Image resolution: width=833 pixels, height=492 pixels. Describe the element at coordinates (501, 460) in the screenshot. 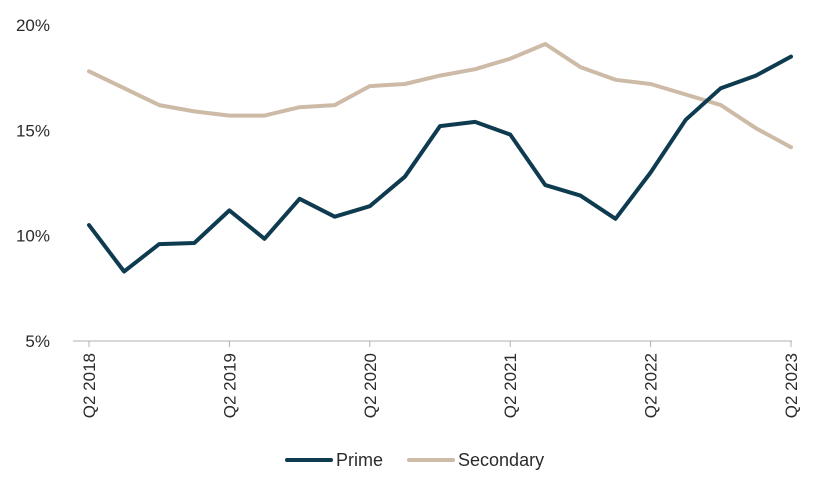

I see `legend-label-secondary: Secondary` at that location.